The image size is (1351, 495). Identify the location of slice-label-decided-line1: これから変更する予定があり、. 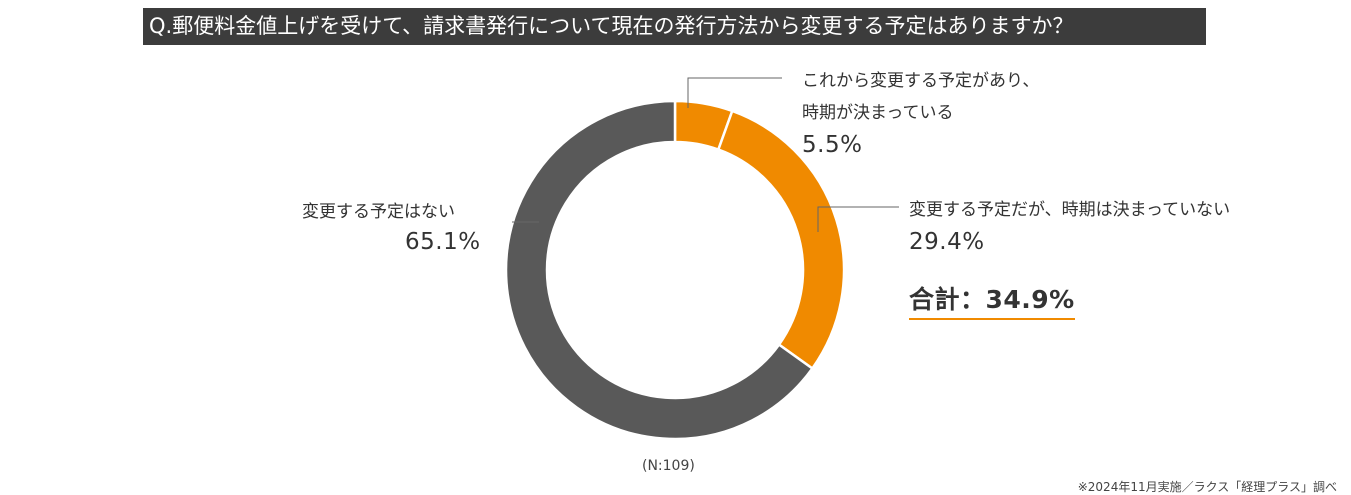
(921, 81).